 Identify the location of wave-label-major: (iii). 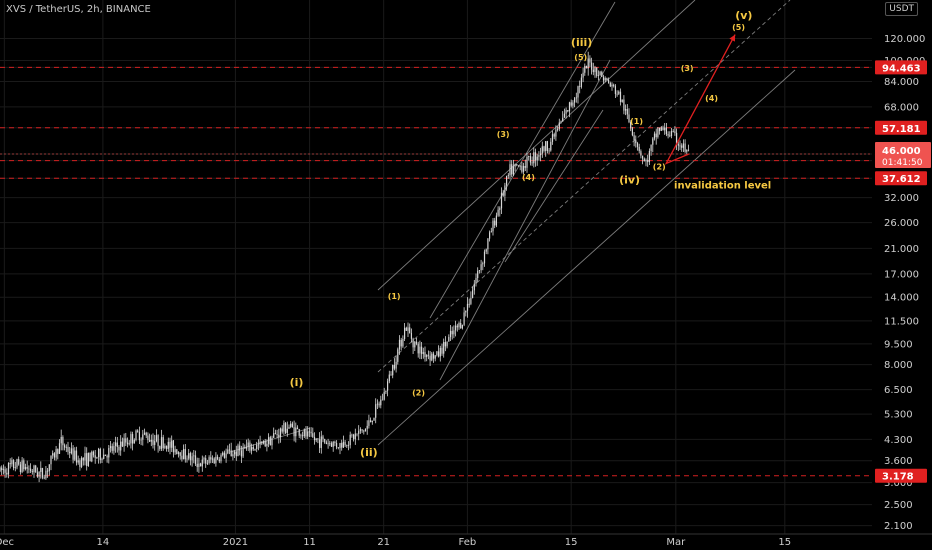
(581, 42).